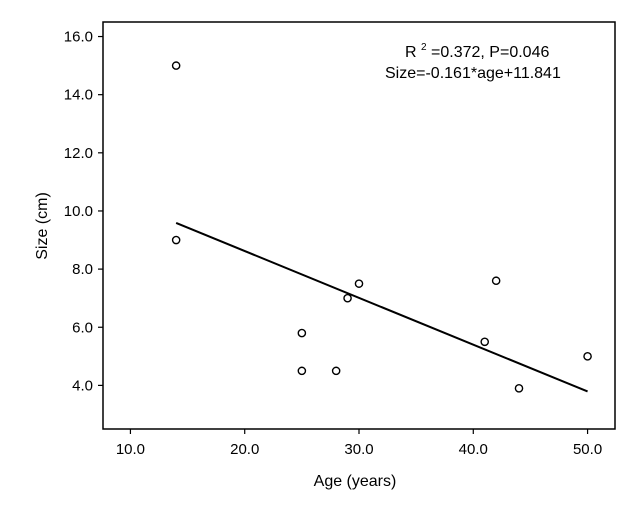 Image resolution: width=640 pixels, height=520 pixels. I want to click on y-axis-label: Size (cm), so click(42, 226).